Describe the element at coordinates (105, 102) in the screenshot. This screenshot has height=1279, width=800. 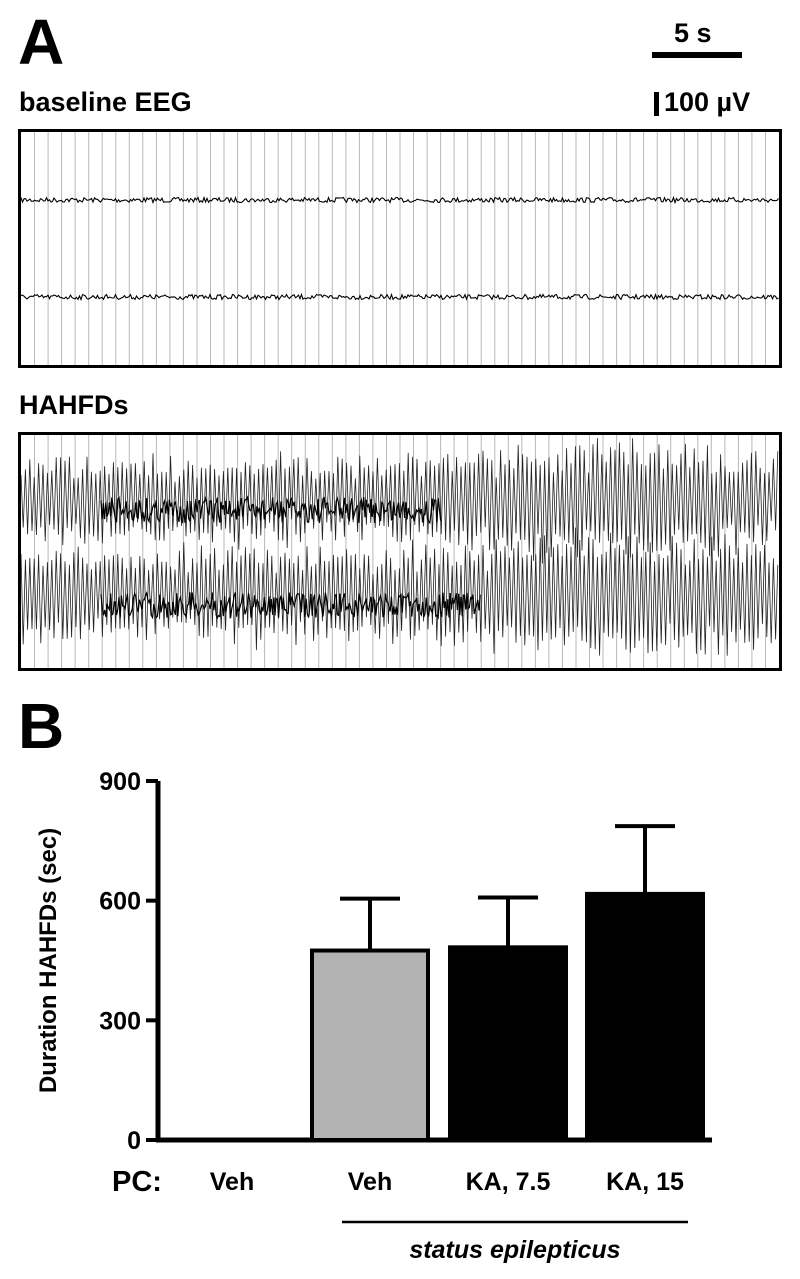
I see `baseline-eeg-label: baseline EEG` at that location.